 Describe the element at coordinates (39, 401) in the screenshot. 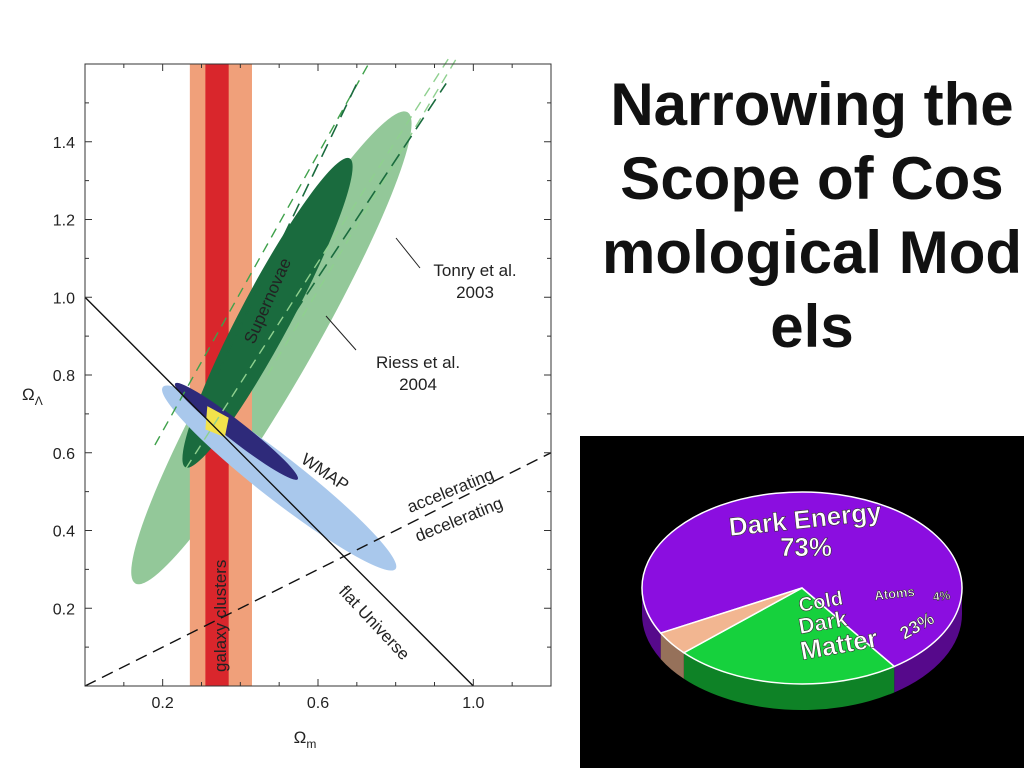

I see `y-axis-label-subscript: Λ` at that location.